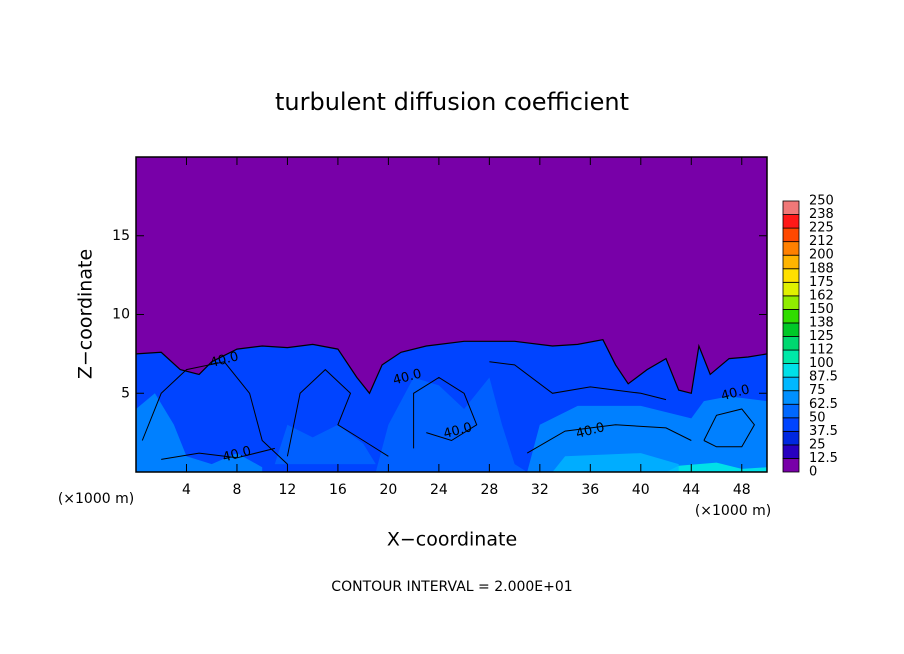 This screenshot has height=654, width=904. What do you see at coordinates (813, 472) in the screenshot?
I see `colorbar-label: 0` at bounding box center [813, 472].